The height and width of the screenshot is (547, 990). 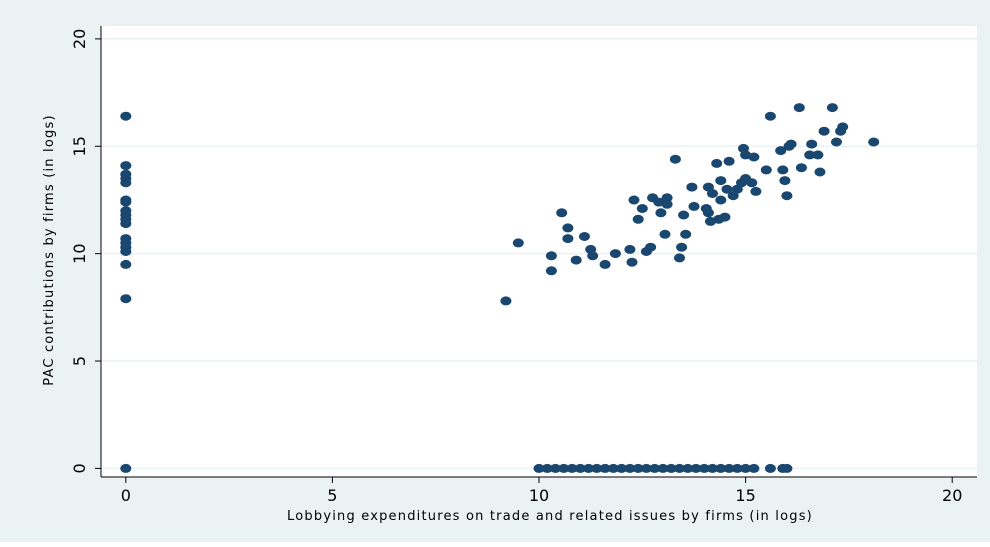 What do you see at coordinates (49, 249) in the screenshot?
I see `y-axis-label: PAC contributions by firms (in logs)` at bounding box center [49, 249].